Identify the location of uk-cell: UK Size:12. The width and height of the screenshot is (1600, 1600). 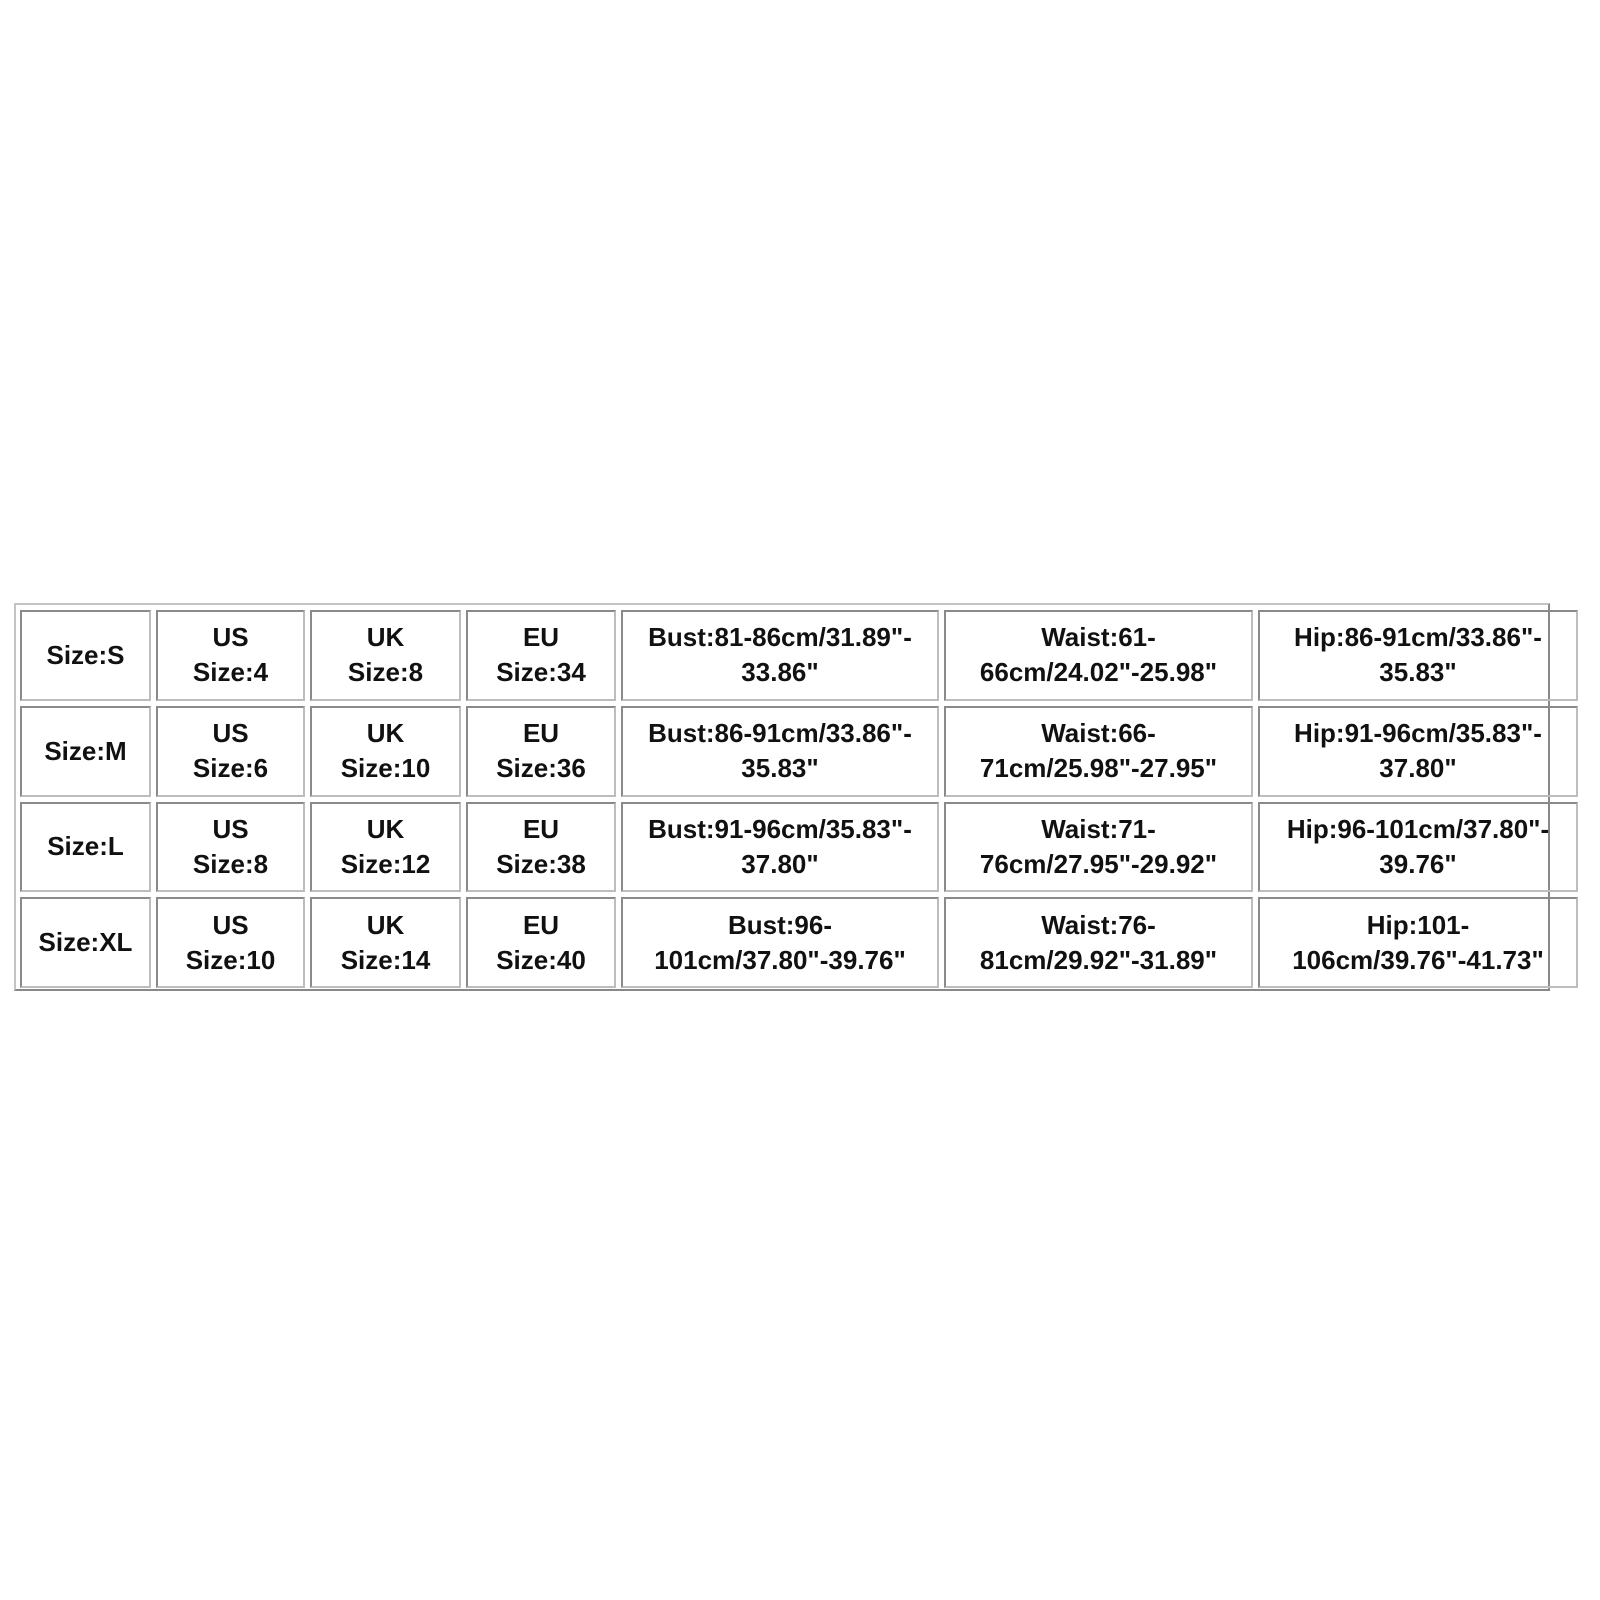
(385, 847).